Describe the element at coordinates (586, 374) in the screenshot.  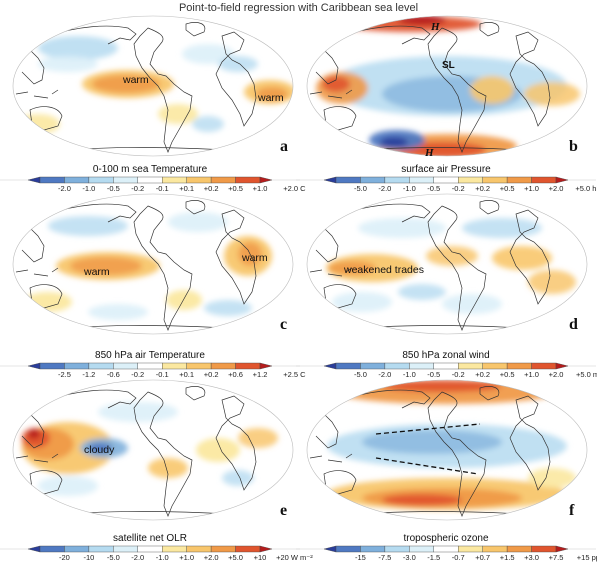
I see `colorbar-tick-label: +5.0 m/s` at that location.